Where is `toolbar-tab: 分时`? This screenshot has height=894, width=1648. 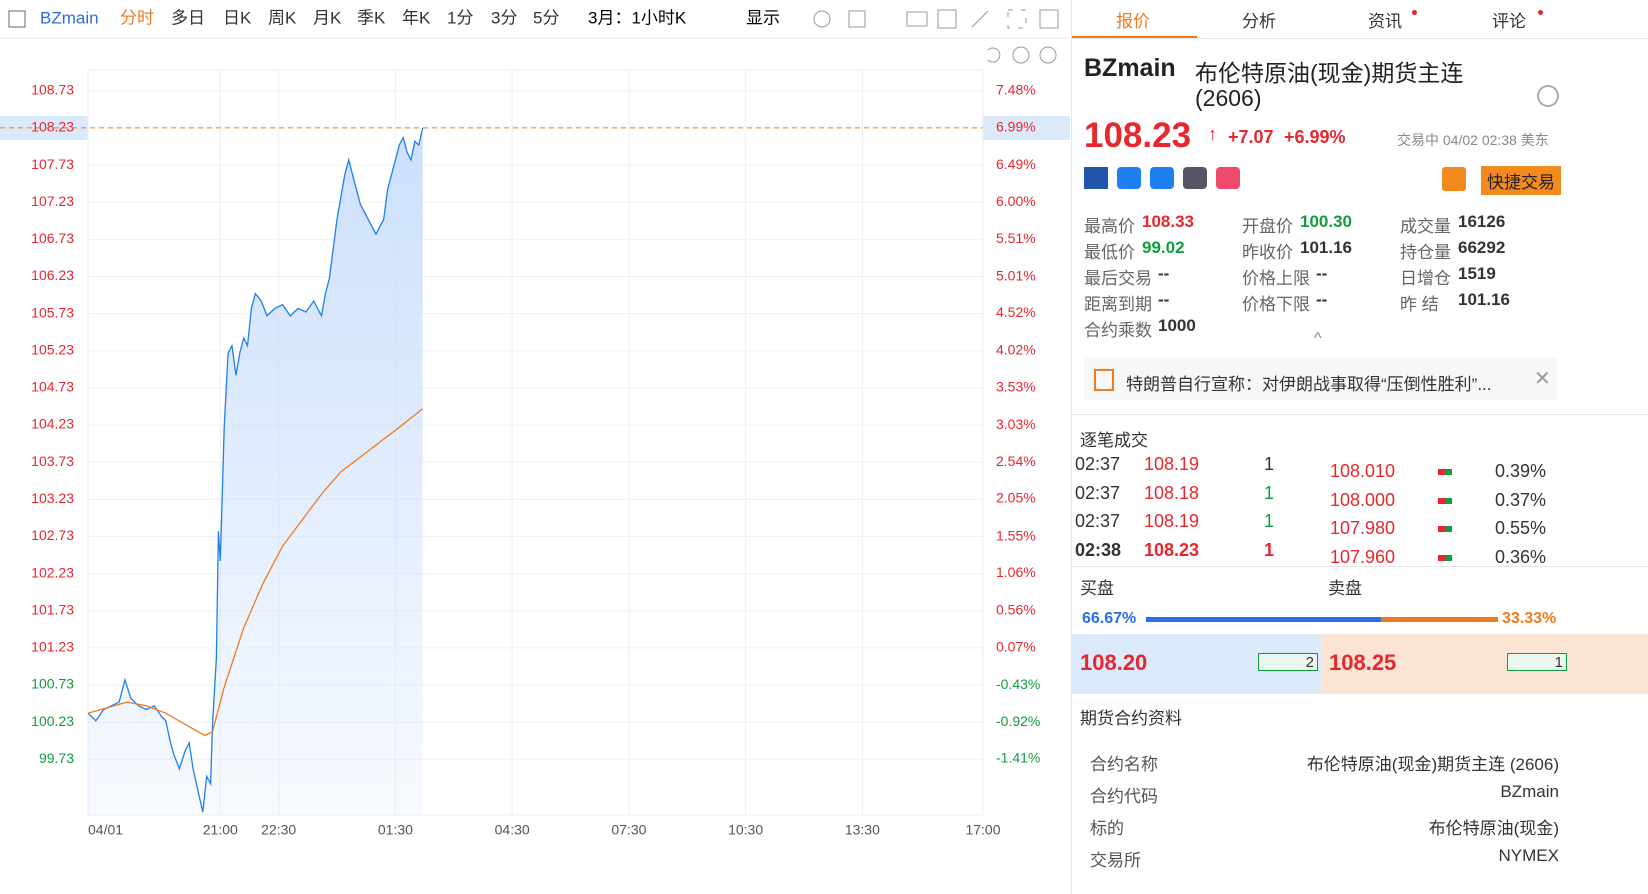 toolbar-tab: 分时 is located at coordinates (137, 17).